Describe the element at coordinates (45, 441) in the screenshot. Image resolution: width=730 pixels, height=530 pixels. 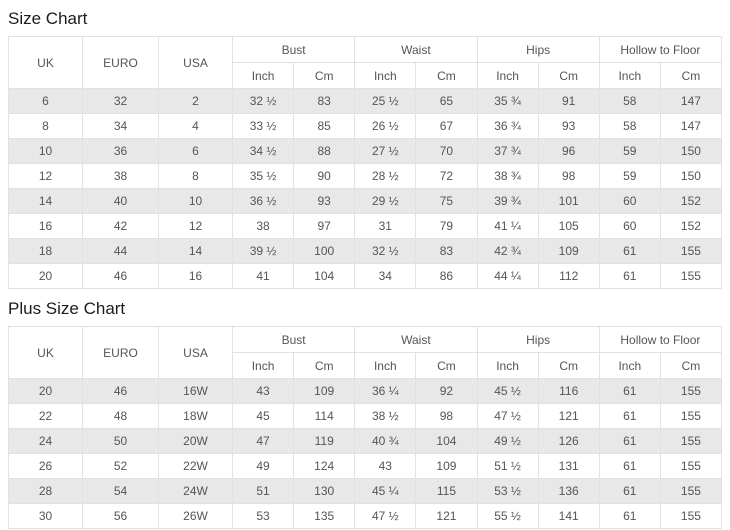
I see `table-cell: 24` at that location.